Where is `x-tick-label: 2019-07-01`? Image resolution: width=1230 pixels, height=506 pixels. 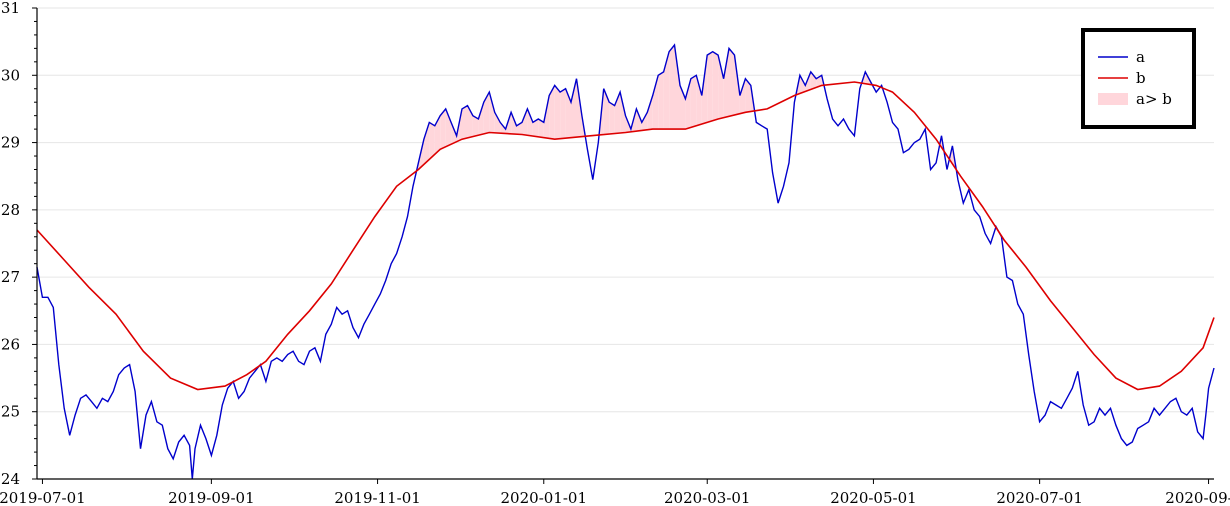 x-tick-label: 2019-07-01 is located at coordinates (43, 497).